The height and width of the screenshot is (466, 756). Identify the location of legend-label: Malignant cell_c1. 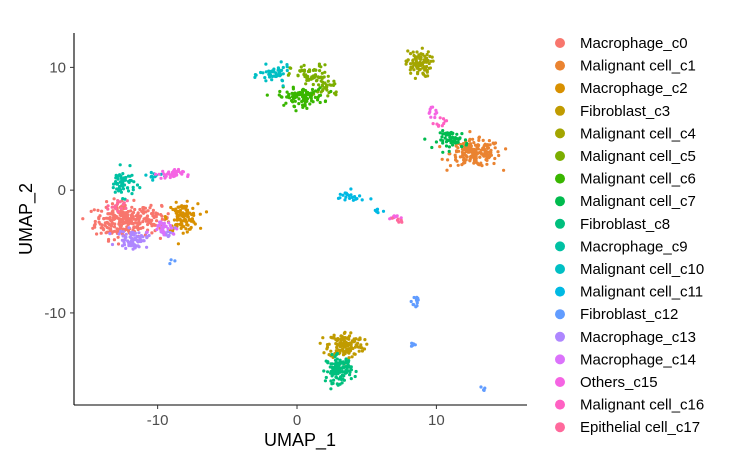
(638, 66).